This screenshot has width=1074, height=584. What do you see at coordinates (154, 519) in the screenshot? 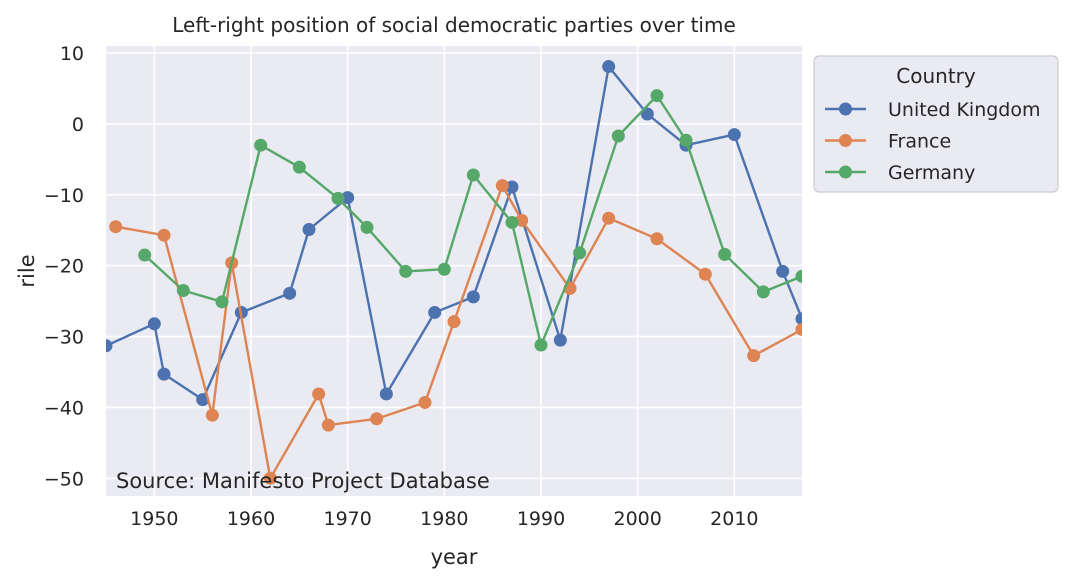
I see `x-tick-label: 1950` at bounding box center [154, 519].